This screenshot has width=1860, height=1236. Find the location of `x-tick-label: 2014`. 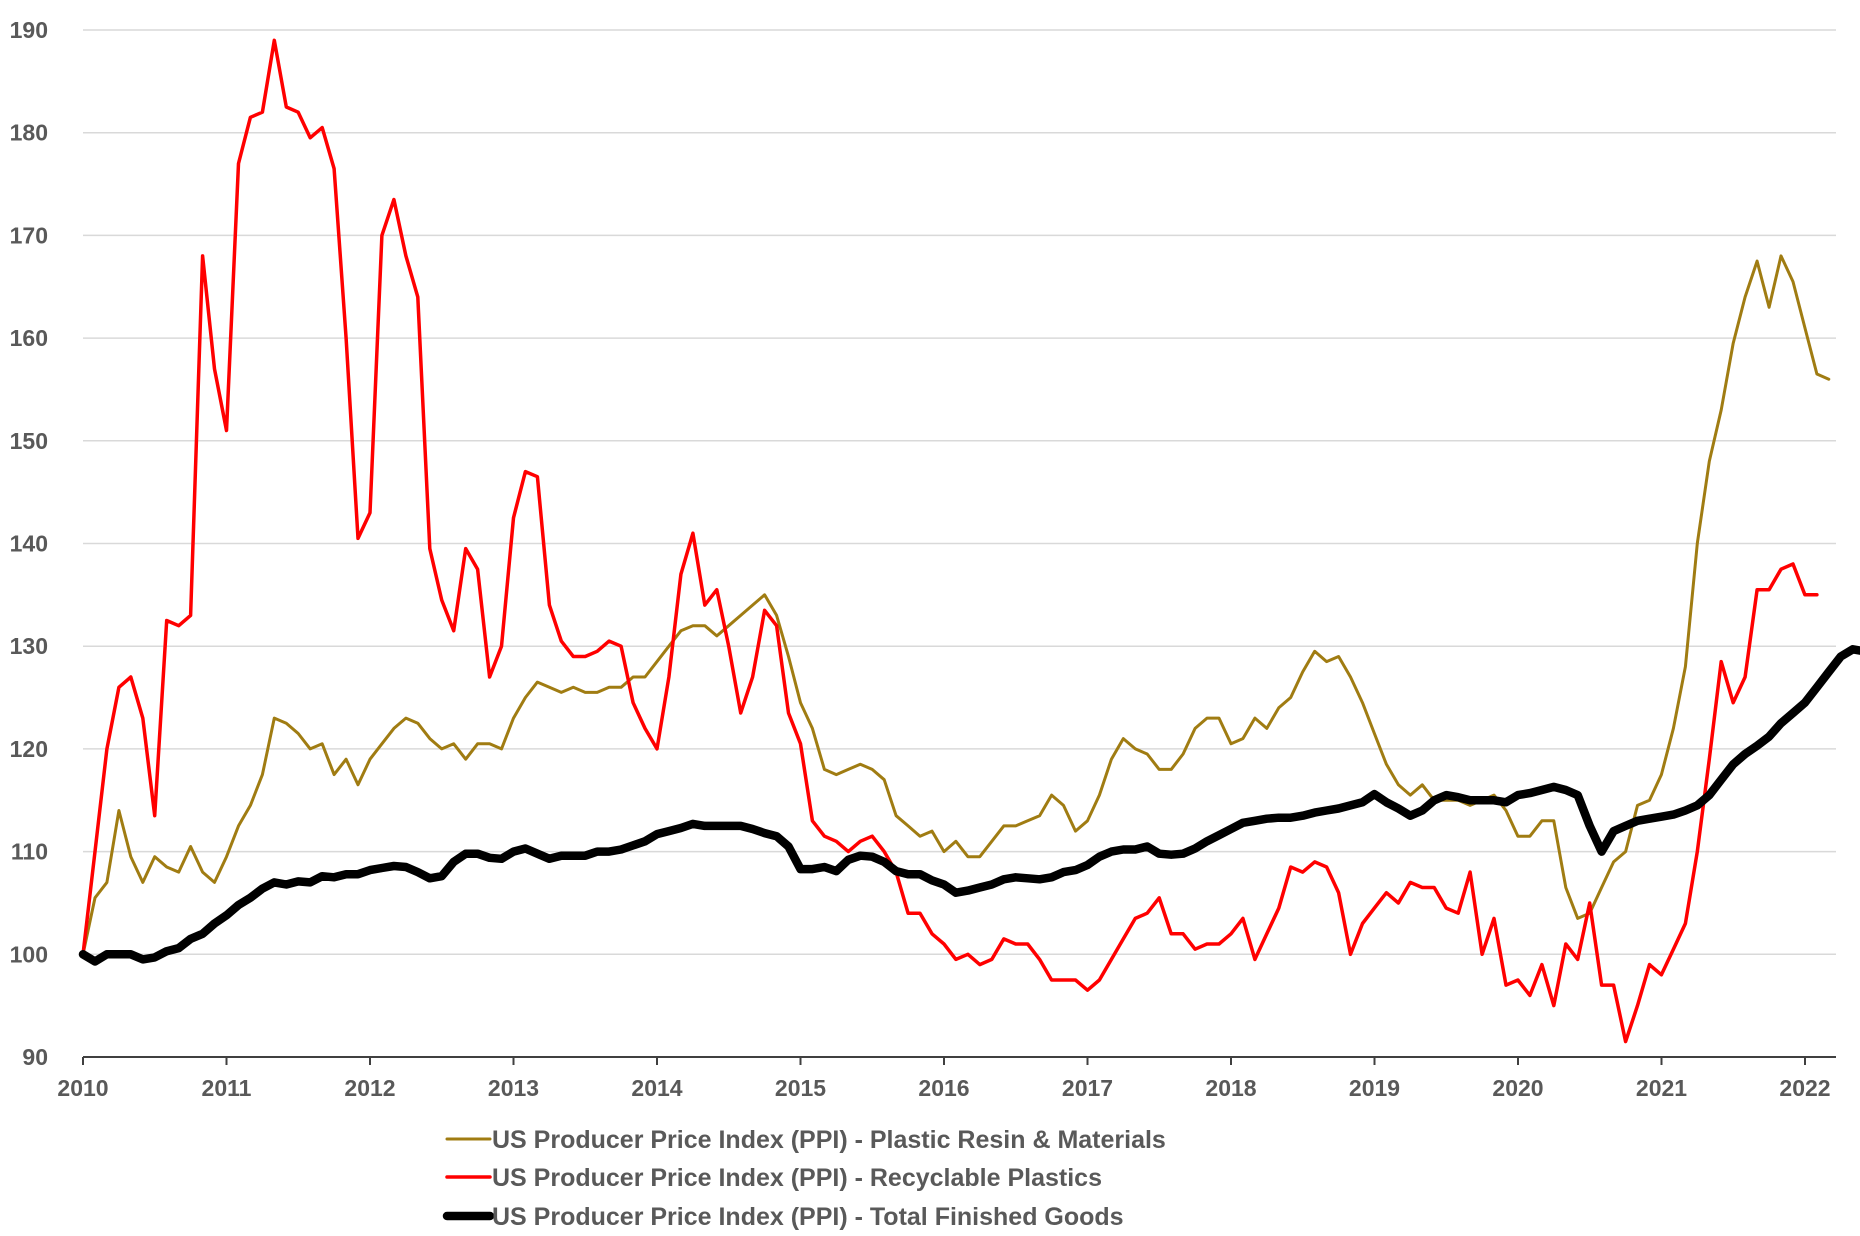

x-tick-label: 2014 is located at coordinates (656, 1088).